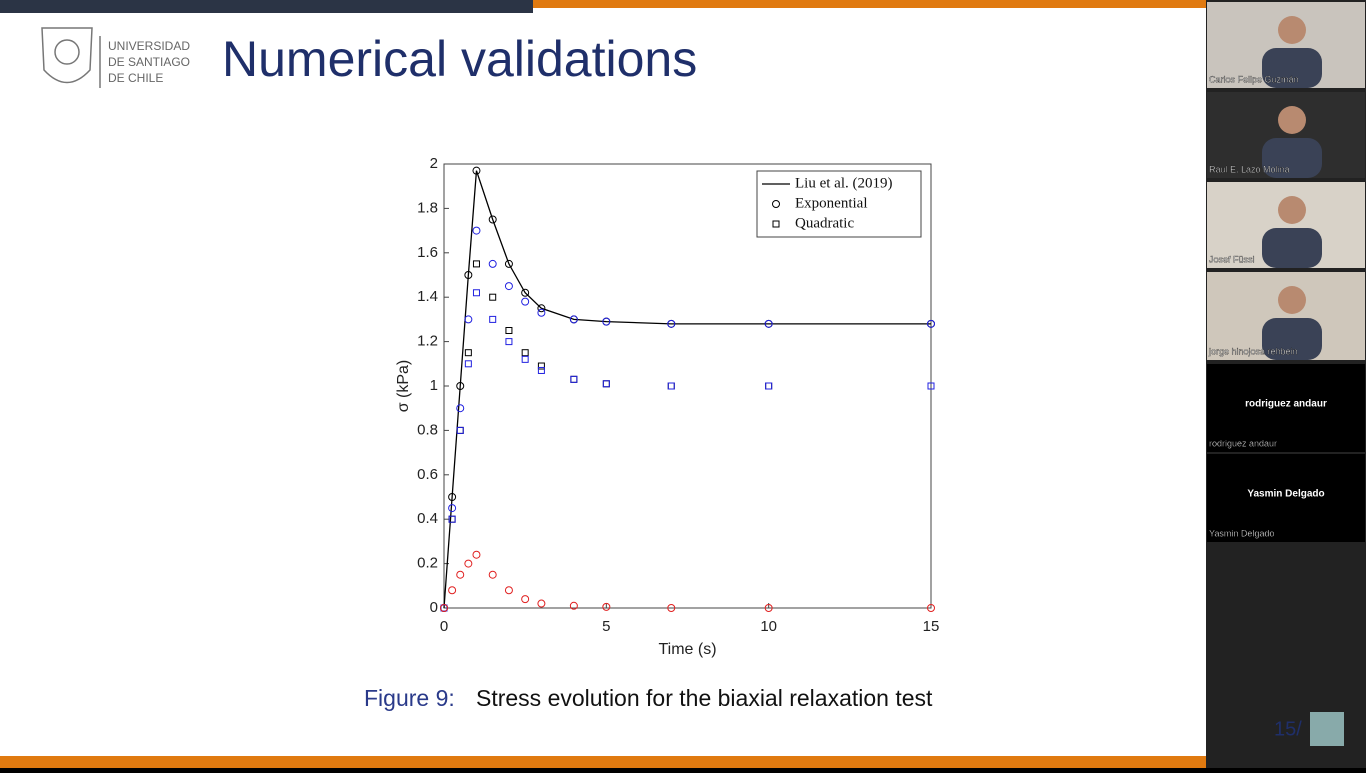 Image resolution: width=1366 pixels, height=773 pixels. I want to click on participant-center-name: rodriguez andaur, so click(1286, 404).